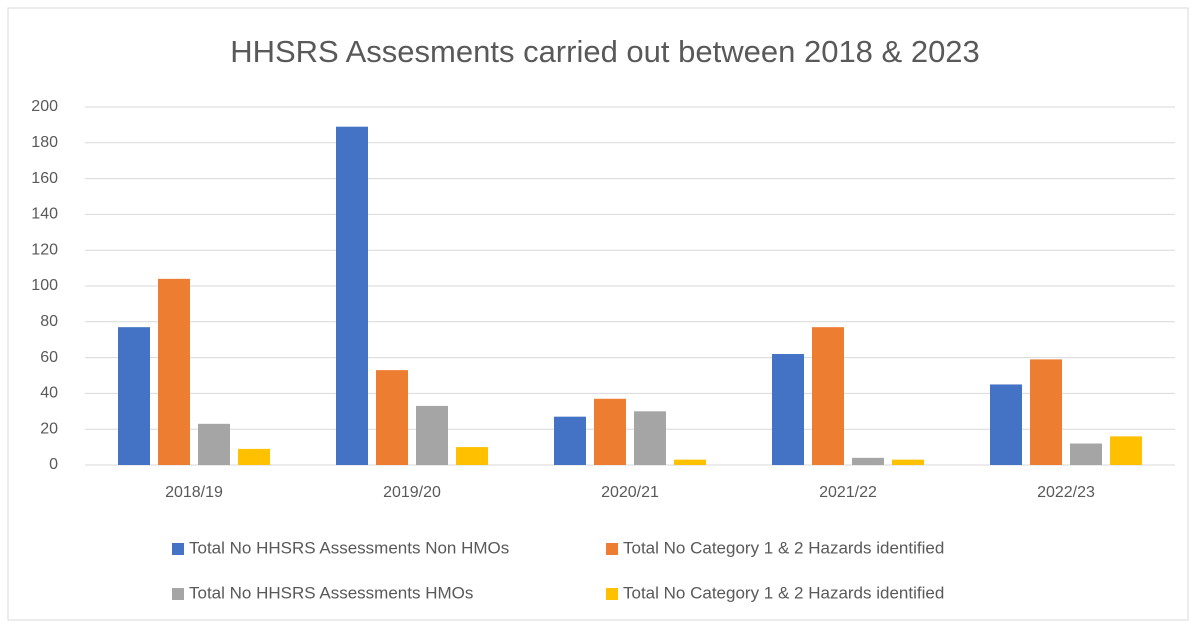  What do you see at coordinates (53, 464) in the screenshot?
I see `y-tick-label: 0` at bounding box center [53, 464].